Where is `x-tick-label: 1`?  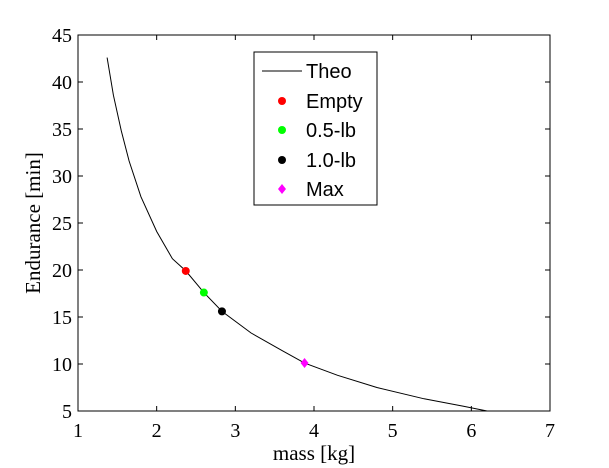
x-tick-label: 1 is located at coordinates (78, 431).